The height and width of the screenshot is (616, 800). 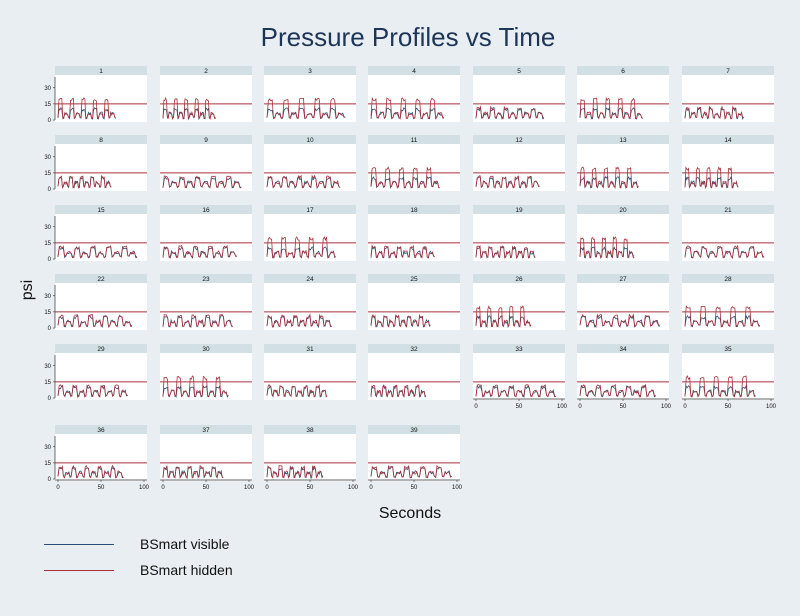 What do you see at coordinates (410, 513) in the screenshot?
I see `x-axis-label: Seconds` at bounding box center [410, 513].